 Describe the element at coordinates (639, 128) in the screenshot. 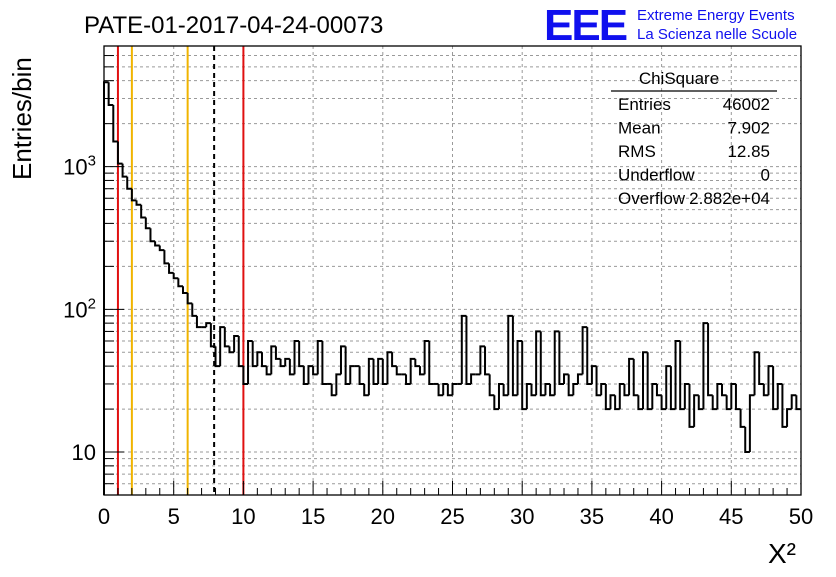

I see `stats-label-mean: Mean` at that location.